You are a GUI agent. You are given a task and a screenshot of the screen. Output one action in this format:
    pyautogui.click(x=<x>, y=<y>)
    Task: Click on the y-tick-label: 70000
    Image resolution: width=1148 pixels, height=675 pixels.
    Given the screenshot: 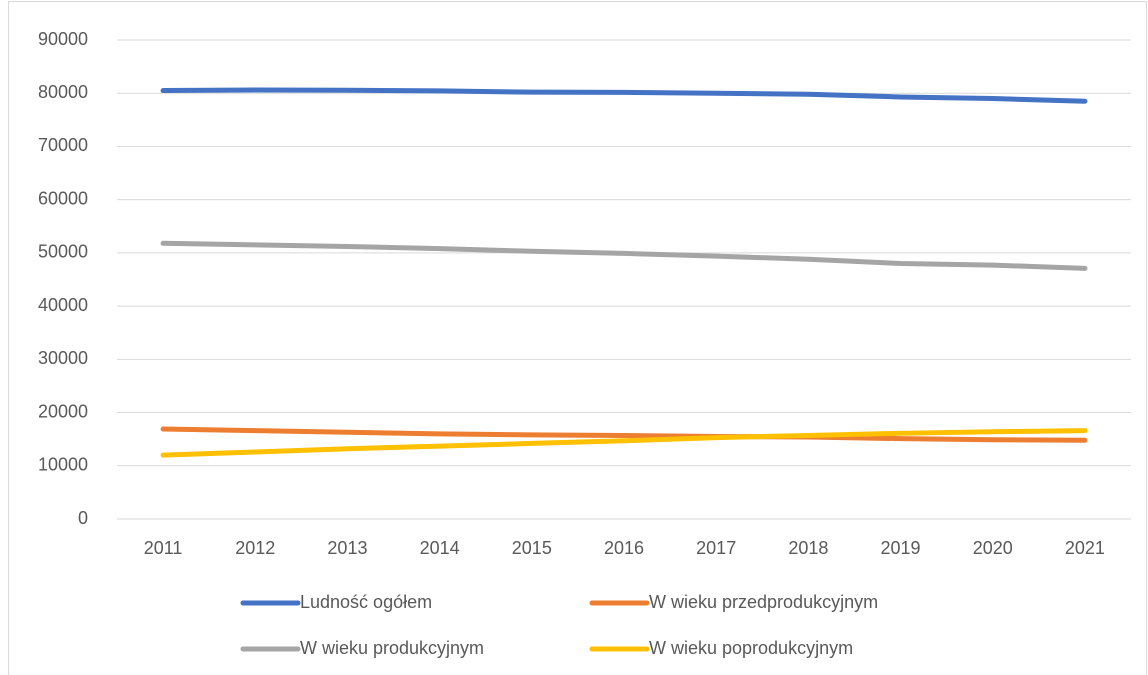 What is the action you would take?
    pyautogui.click(x=63, y=145)
    